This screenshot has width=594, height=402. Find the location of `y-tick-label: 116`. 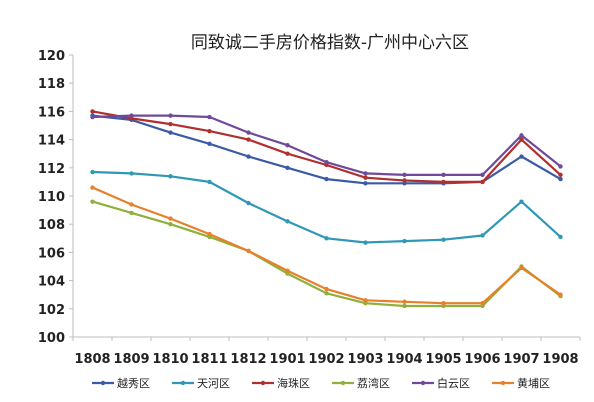

y-tick-label: 116 is located at coordinates (51, 112).